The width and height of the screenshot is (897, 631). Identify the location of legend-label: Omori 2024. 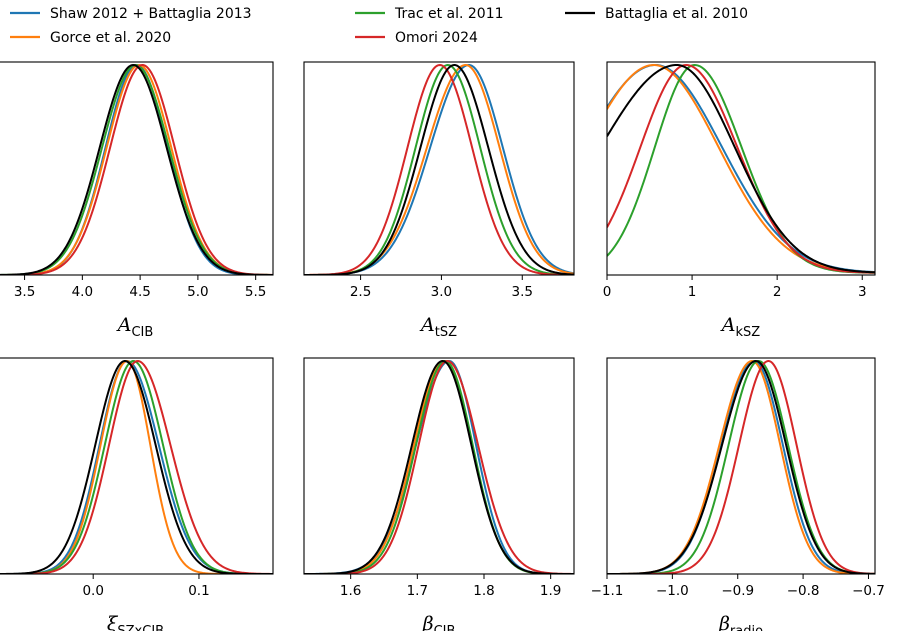
(436, 38).